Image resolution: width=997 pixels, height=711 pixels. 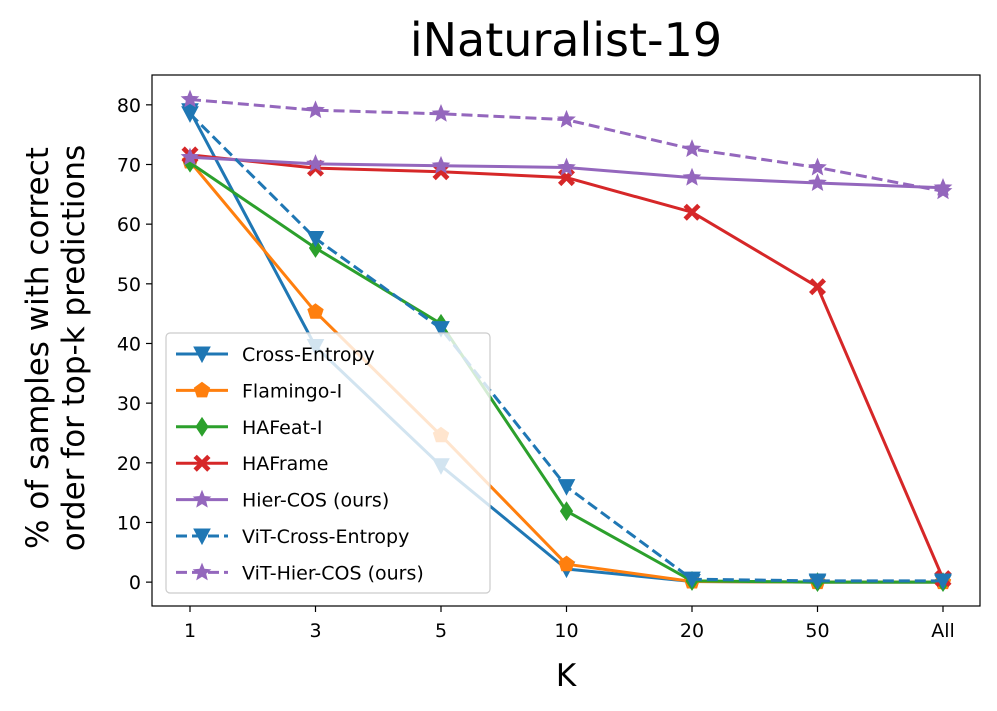 What do you see at coordinates (308, 355) in the screenshot?
I see `legend-label: Cross-Entropy` at bounding box center [308, 355].